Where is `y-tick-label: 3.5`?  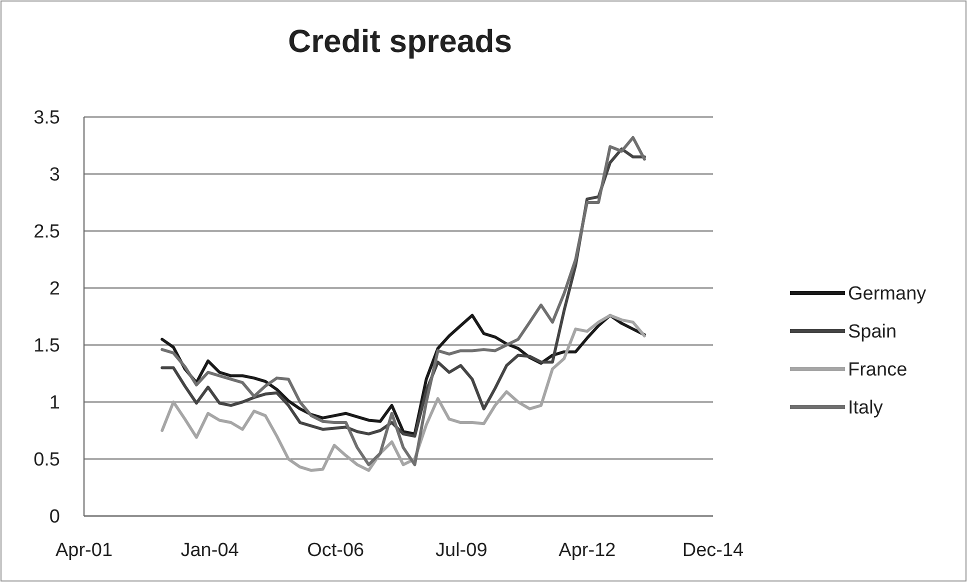
y-tick-label: 3.5 is located at coordinates (47, 118).